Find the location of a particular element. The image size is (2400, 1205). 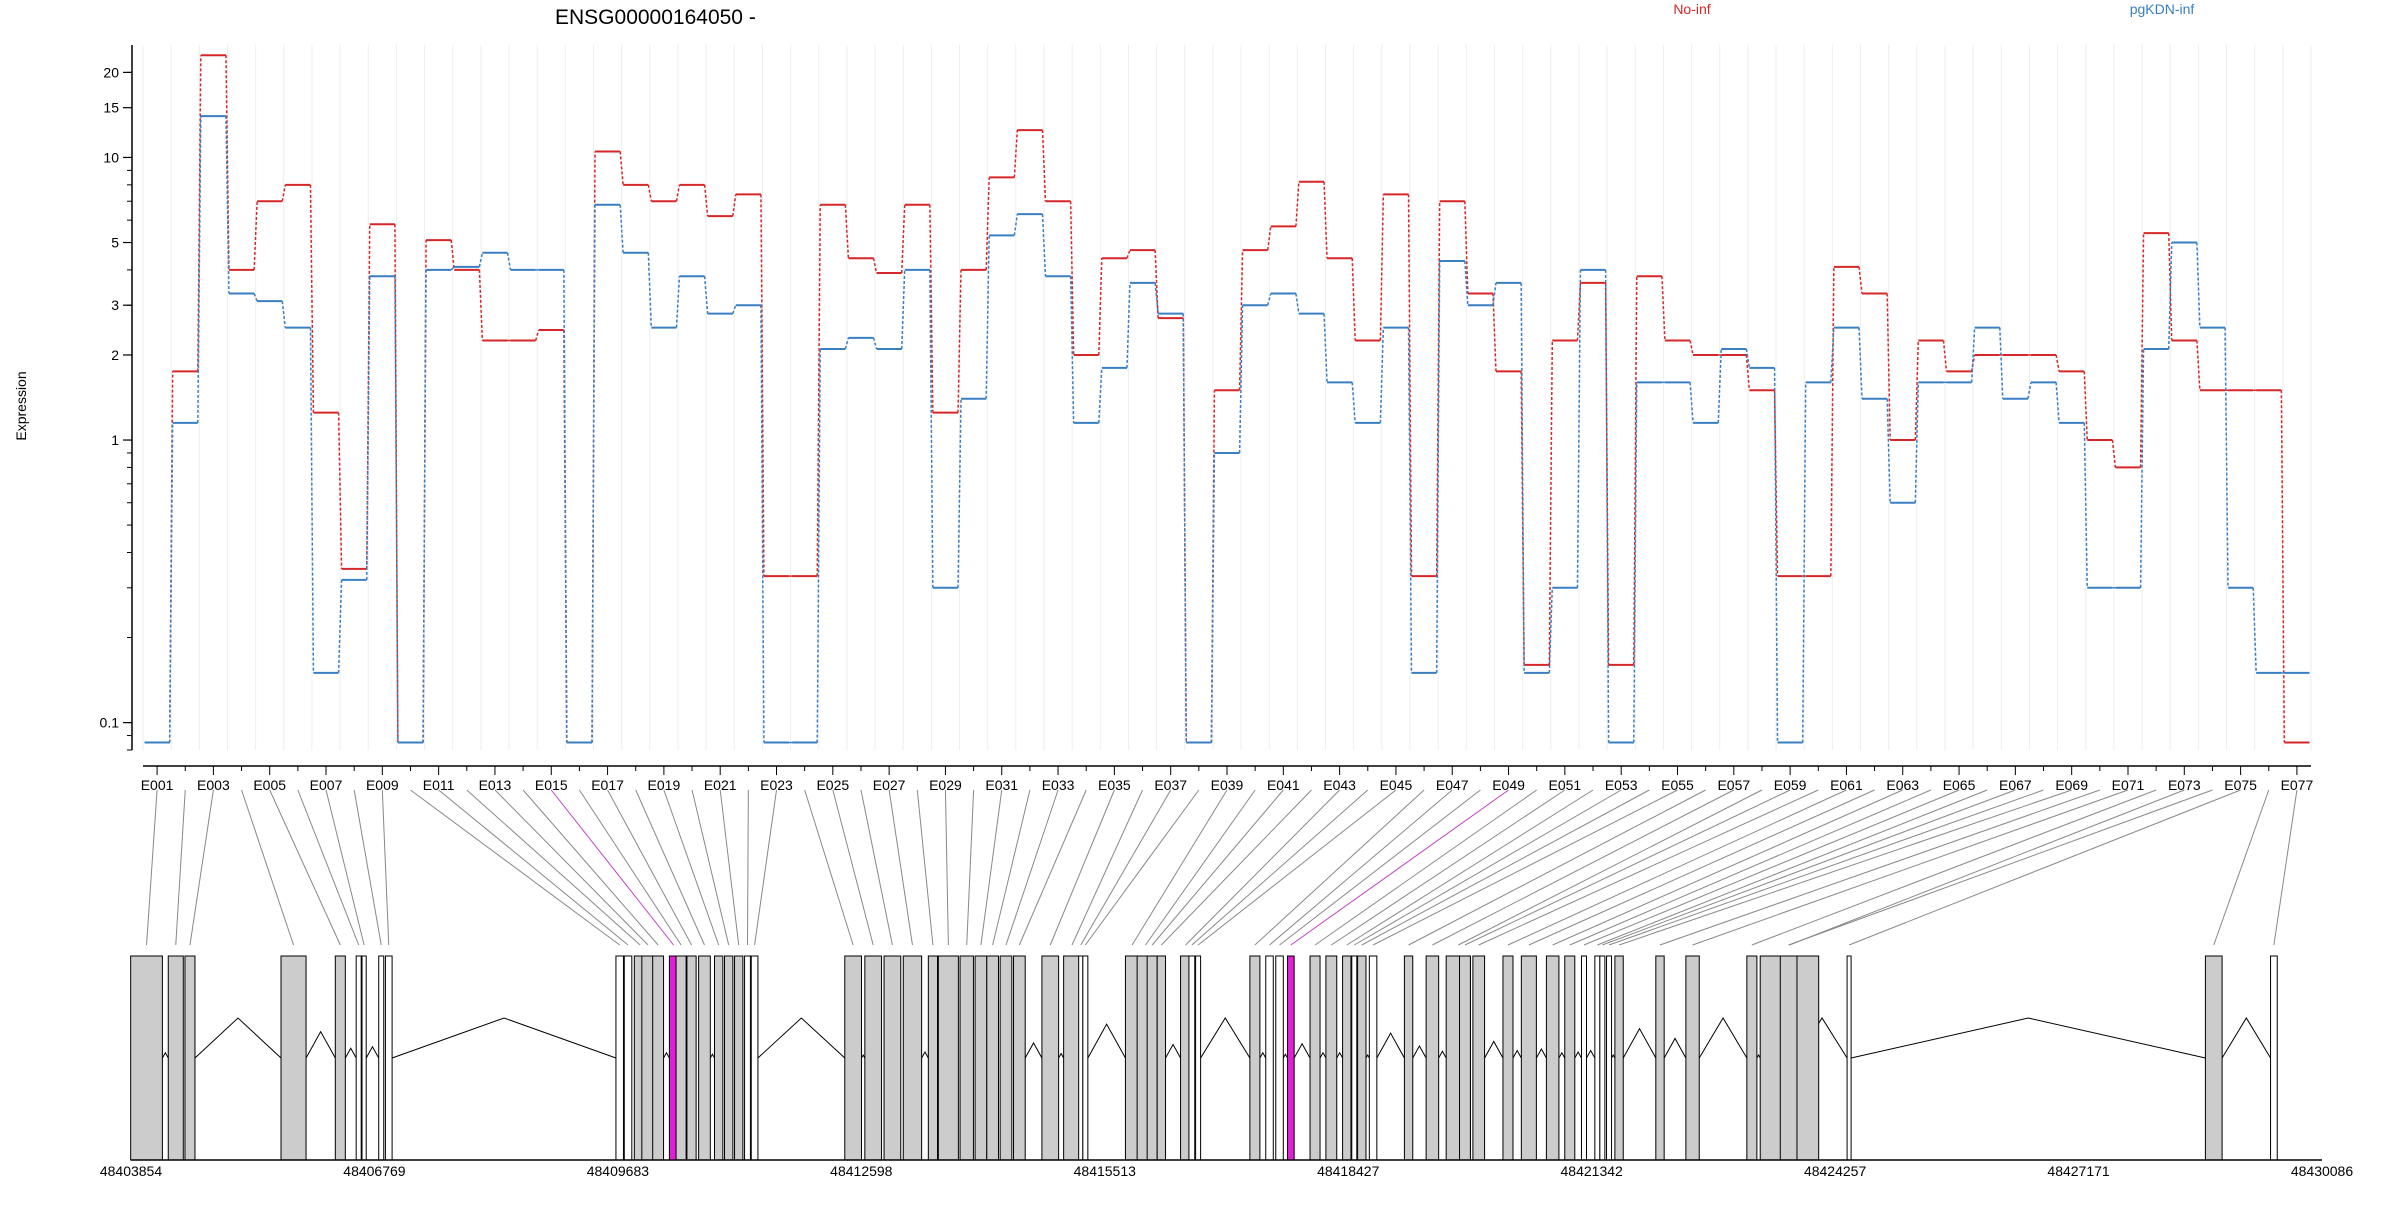

y-tick-label: 3 is located at coordinates (115, 305).